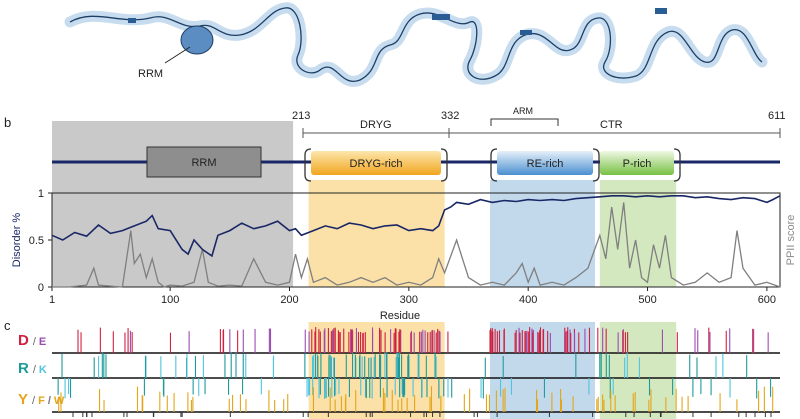 The image size is (800, 419). I want to click on rrm-domain-label: RRM, so click(203, 163).